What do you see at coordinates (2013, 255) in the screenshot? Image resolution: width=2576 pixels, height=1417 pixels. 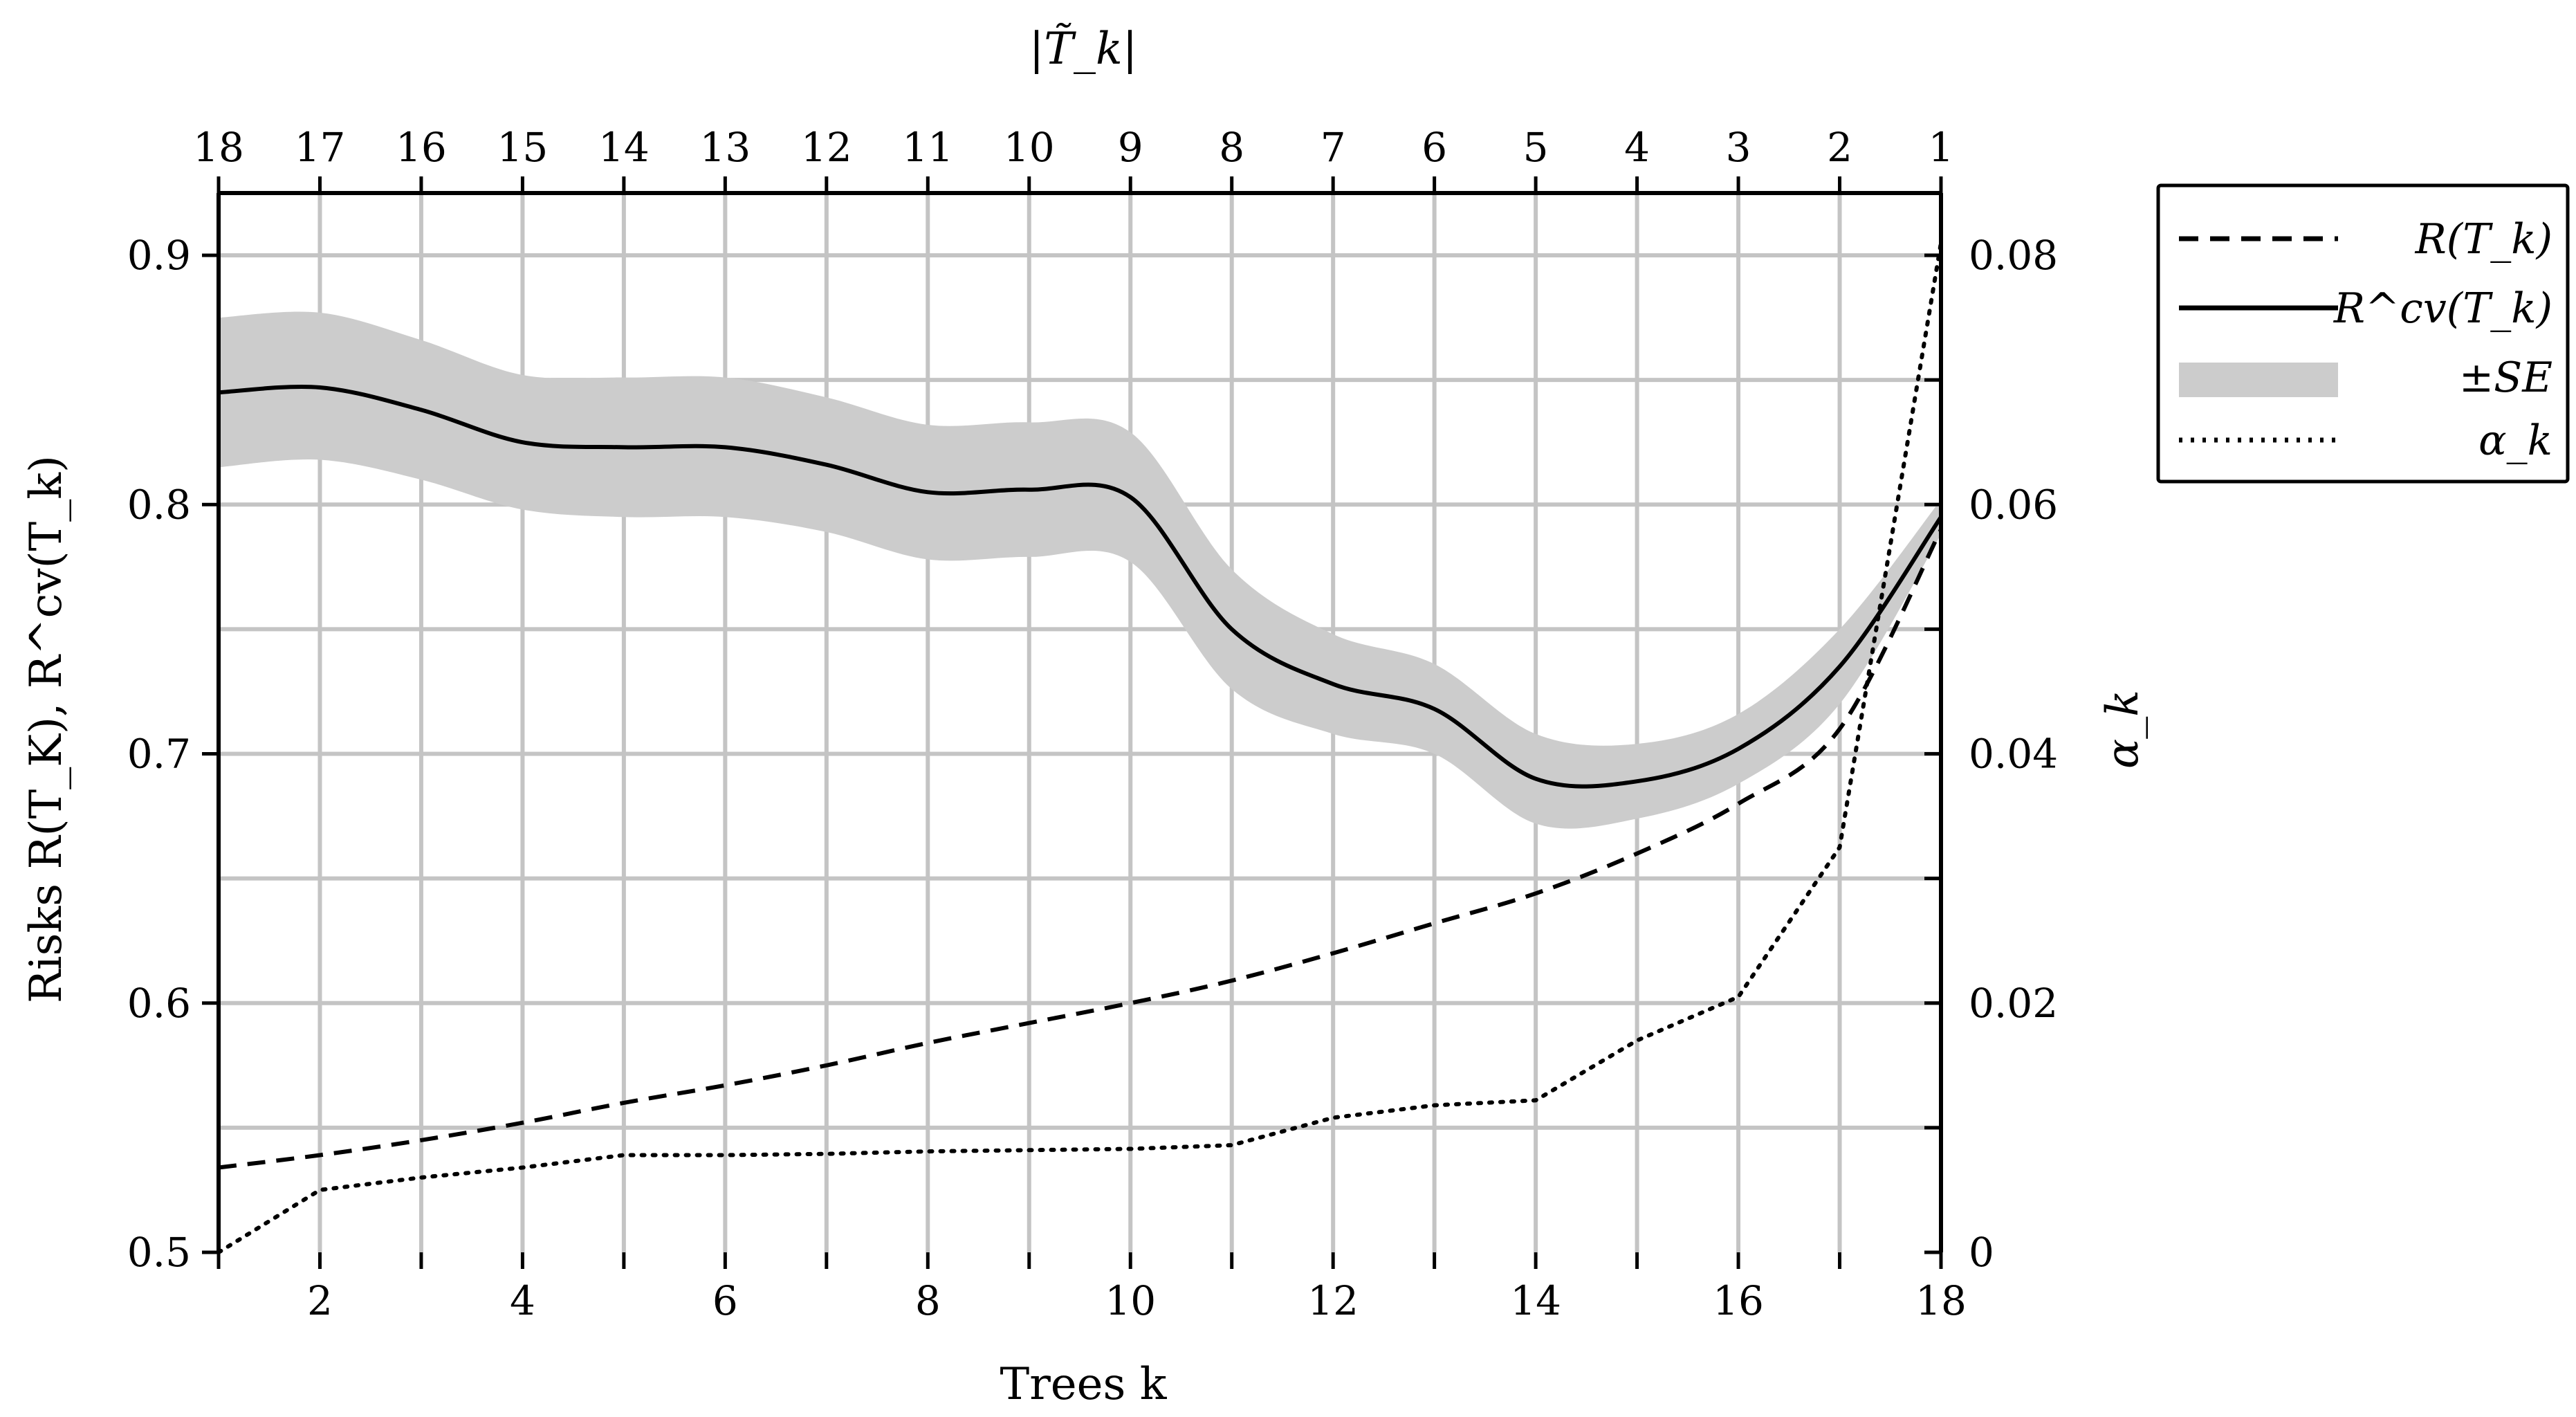 I see `y2-tick-label: 0.08` at bounding box center [2013, 255].